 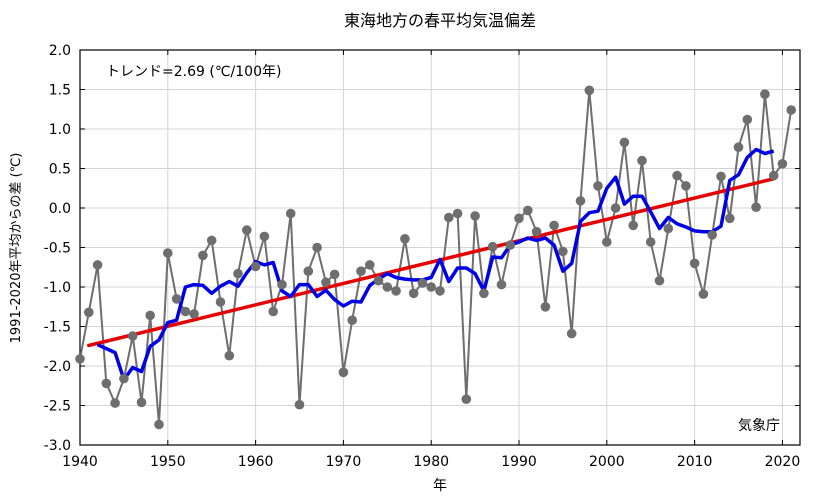 What do you see at coordinates (60, 51) in the screenshot?
I see `y-tick-label: 2.0` at bounding box center [60, 51].